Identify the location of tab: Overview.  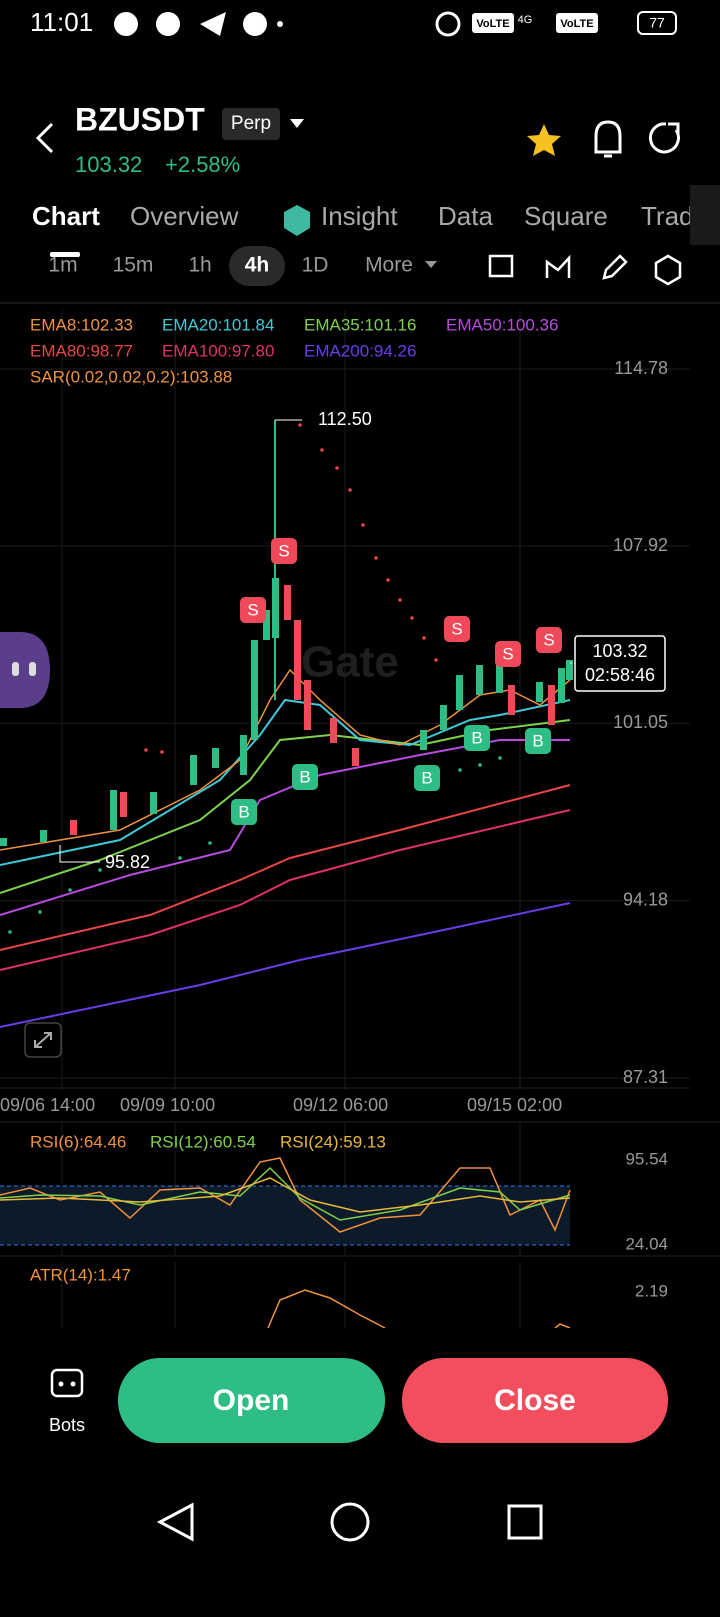
(184, 216).